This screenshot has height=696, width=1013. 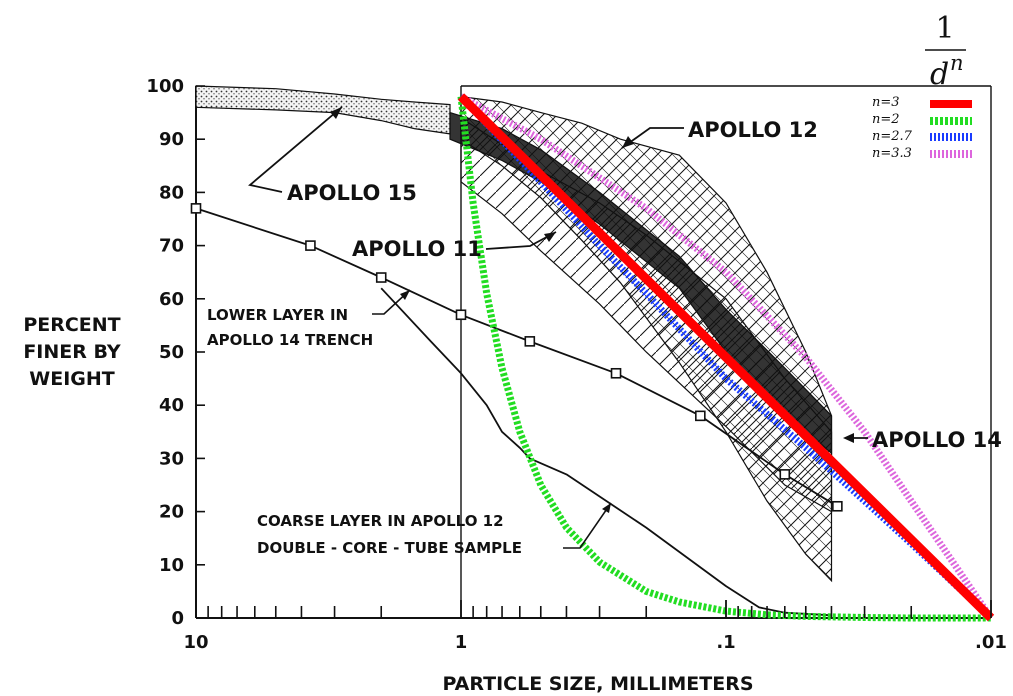 I want to click on y-tick-label: 20, so click(x=171, y=512).